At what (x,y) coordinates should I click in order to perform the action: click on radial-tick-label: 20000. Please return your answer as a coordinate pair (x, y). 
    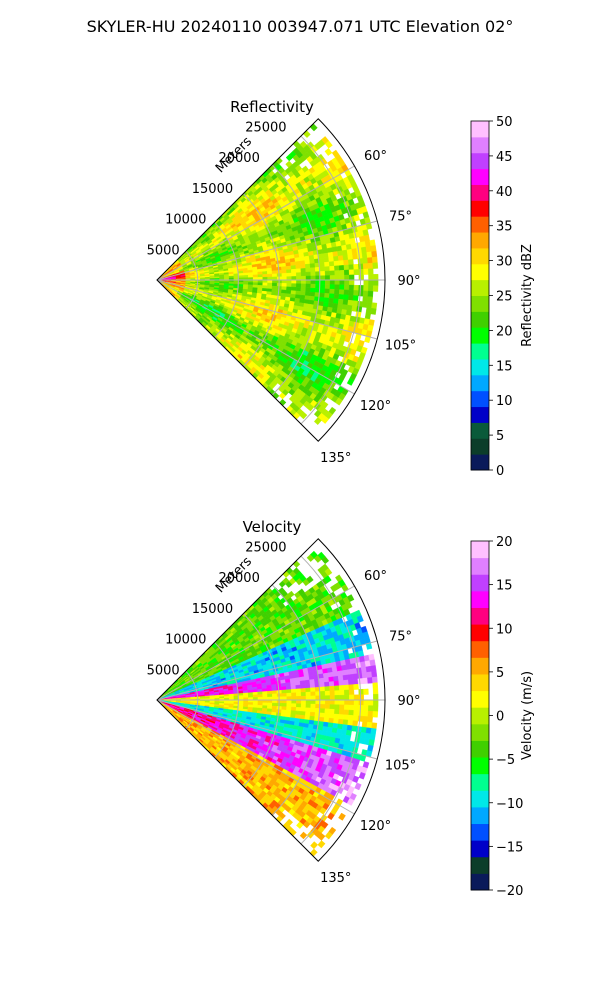
    Looking at the image, I should click on (238, 158).